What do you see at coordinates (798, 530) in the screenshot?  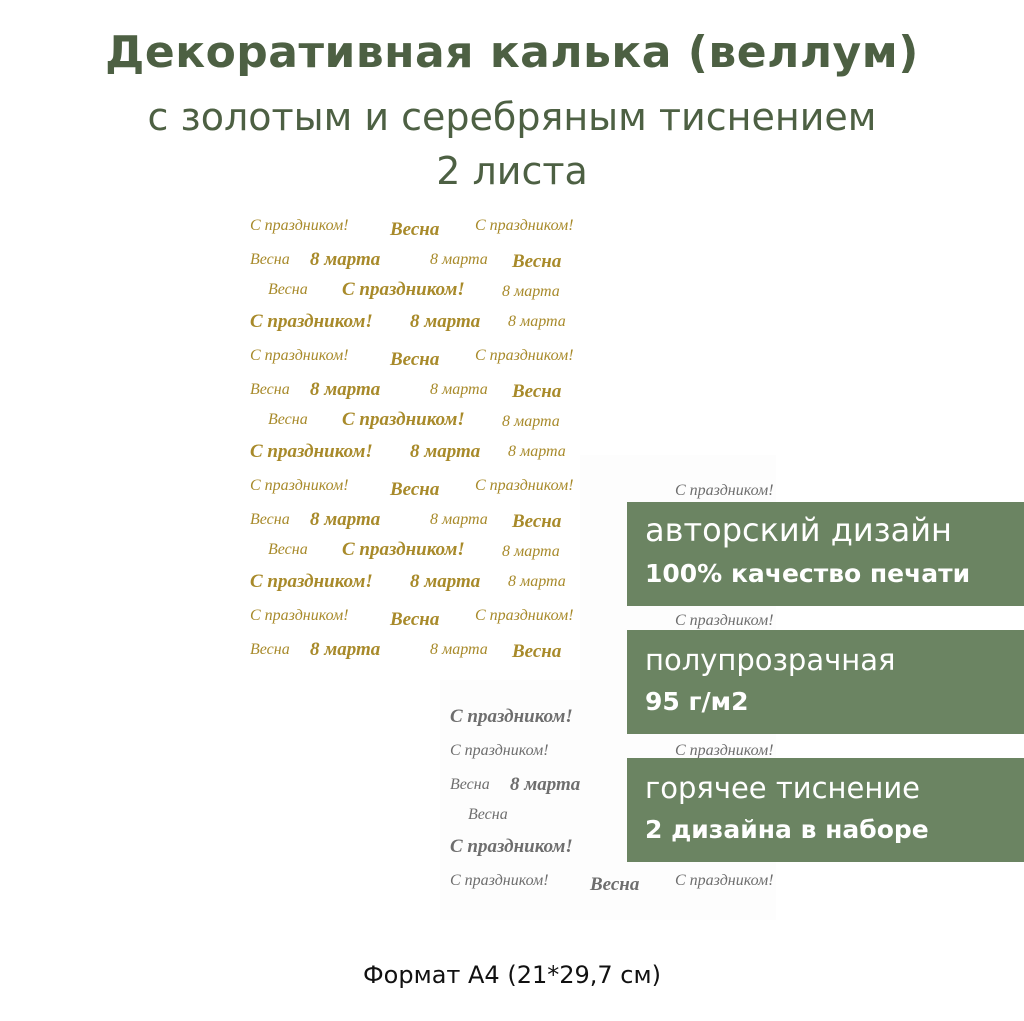 I see `badge-line1: авторский дизайн` at bounding box center [798, 530].